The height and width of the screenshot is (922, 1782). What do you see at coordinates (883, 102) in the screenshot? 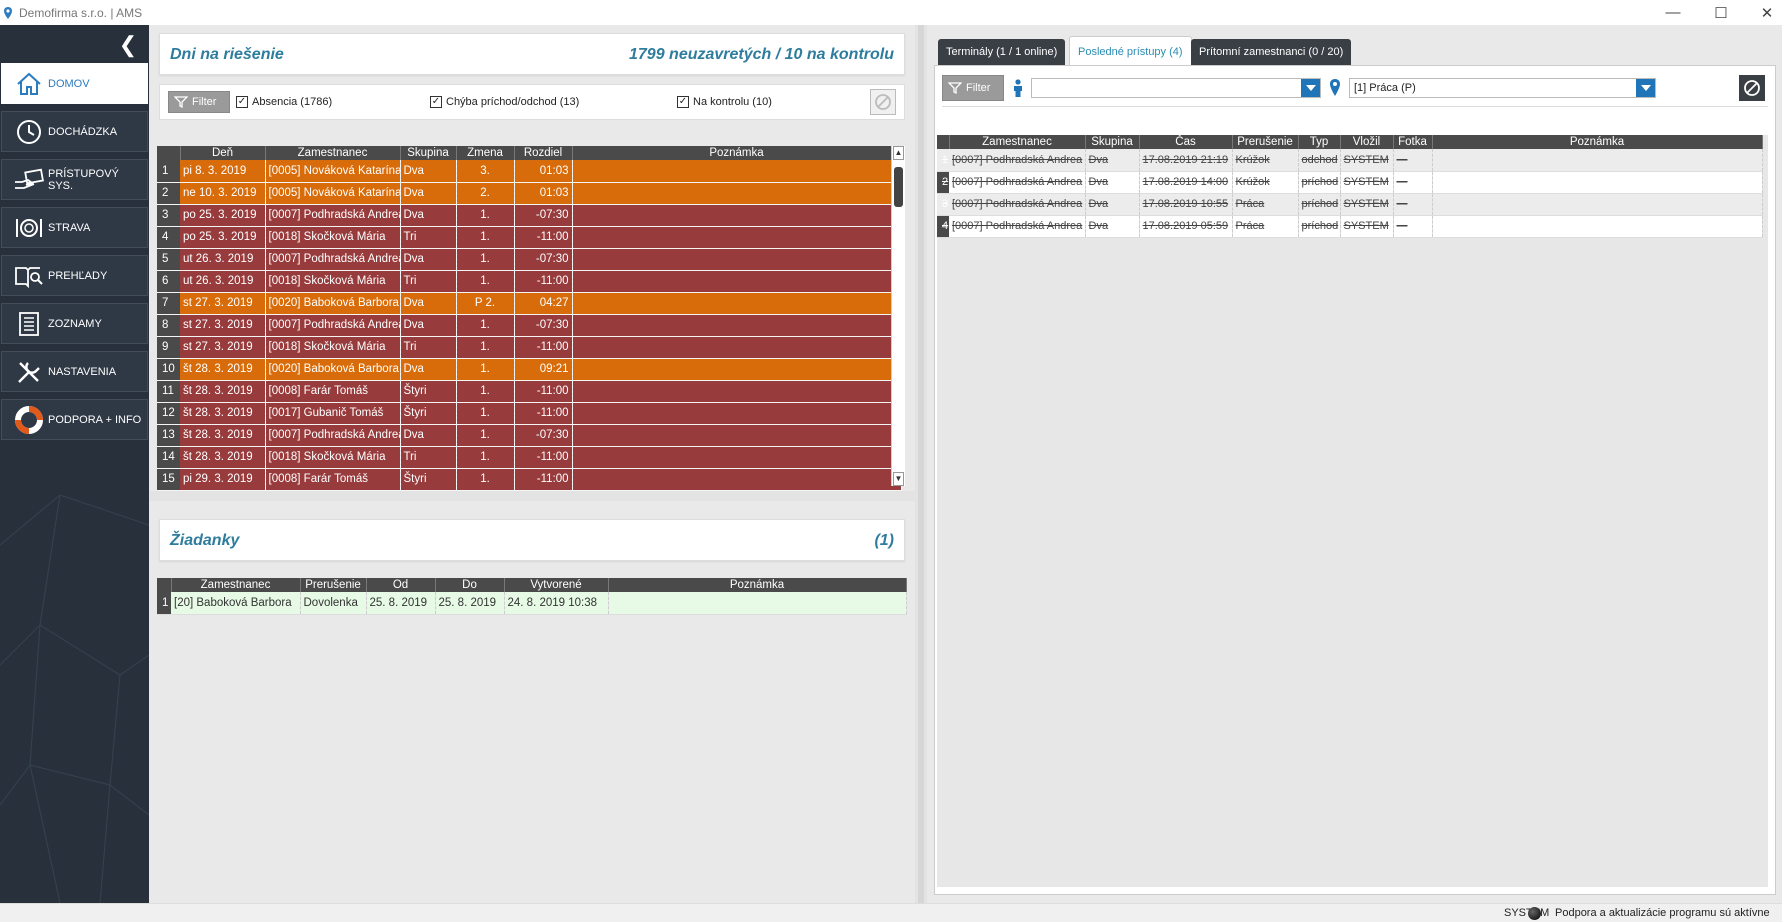
I see `clear-filter-button` at bounding box center [883, 102].